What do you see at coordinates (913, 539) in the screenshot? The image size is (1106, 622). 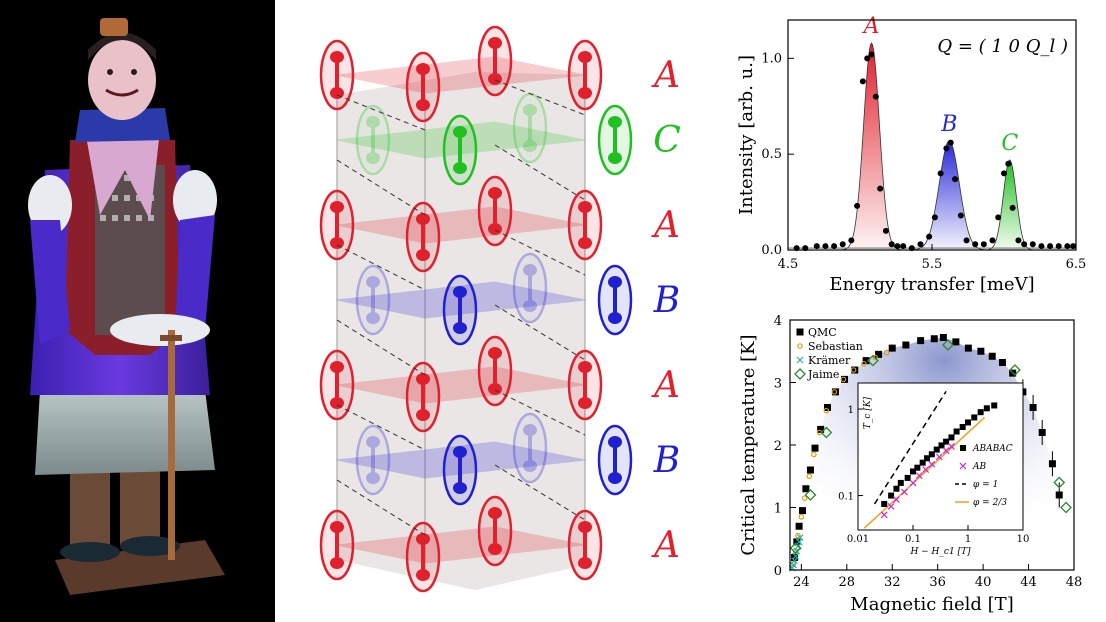 I see `inset-x-tick-label: 0.1` at bounding box center [913, 539].